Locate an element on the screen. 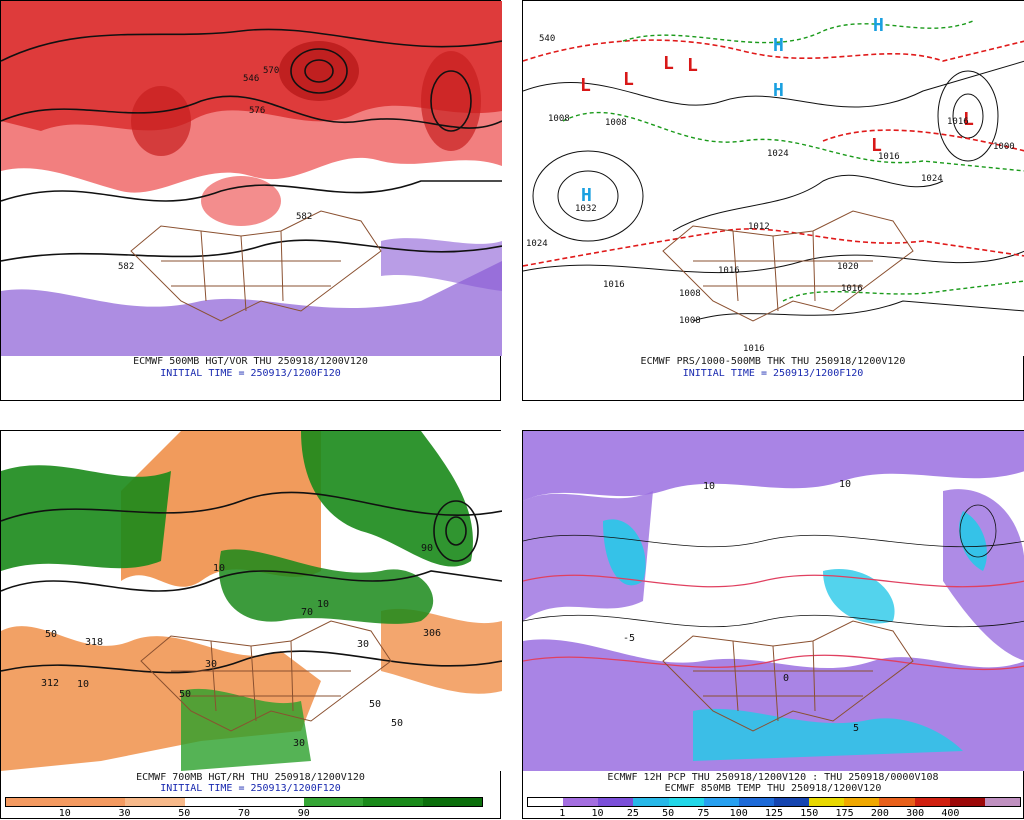  caption-line-2: ECMWF 850MB TEMP THU 250918/1200V120 is located at coordinates (773, 788).